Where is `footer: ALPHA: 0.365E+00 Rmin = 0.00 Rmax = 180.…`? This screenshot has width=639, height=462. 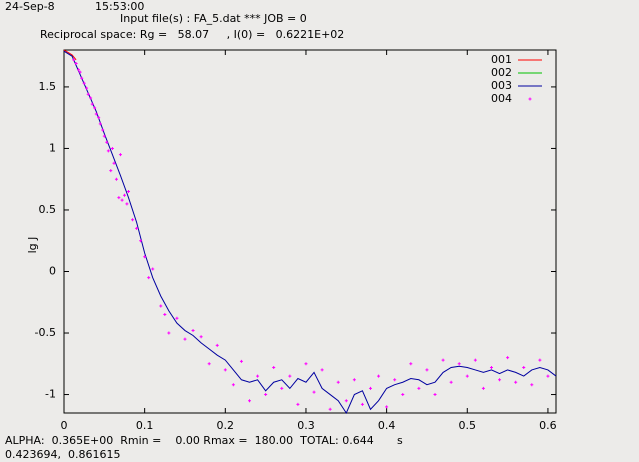
footer: ALPHA: 0.365E+00 Rmin = 0.00 Rmax = 180.… is located at coordinates (189, 440).